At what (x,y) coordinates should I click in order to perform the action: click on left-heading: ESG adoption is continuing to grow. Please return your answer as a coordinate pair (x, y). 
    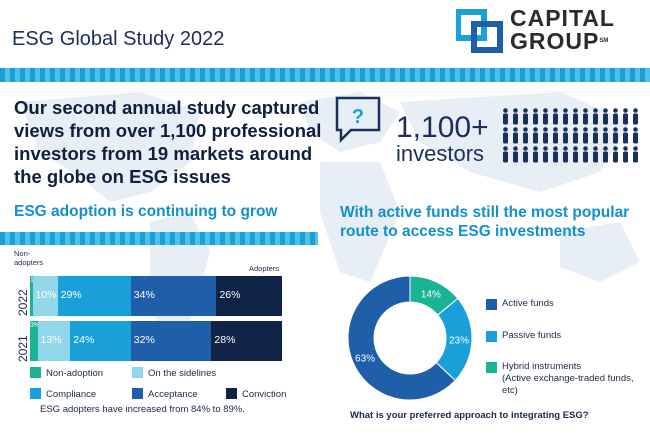
    Looking at the image, I should click on (146, 211).